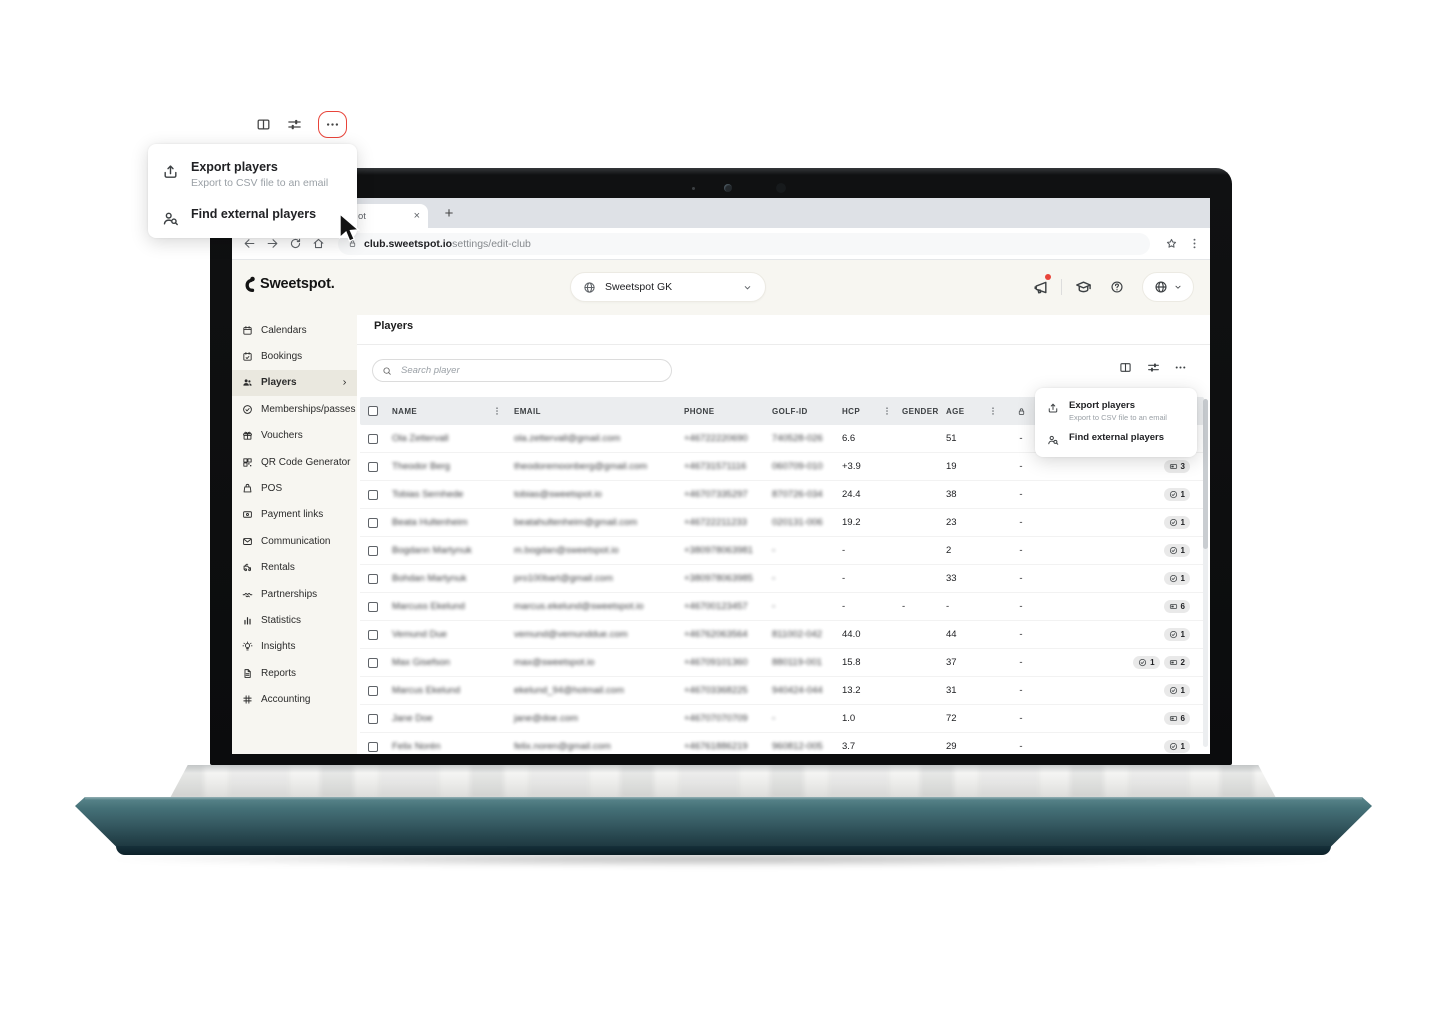 This screenshot has width=1440, height=1024. I want to click on column-header-name: NAME, so click(405, 411).